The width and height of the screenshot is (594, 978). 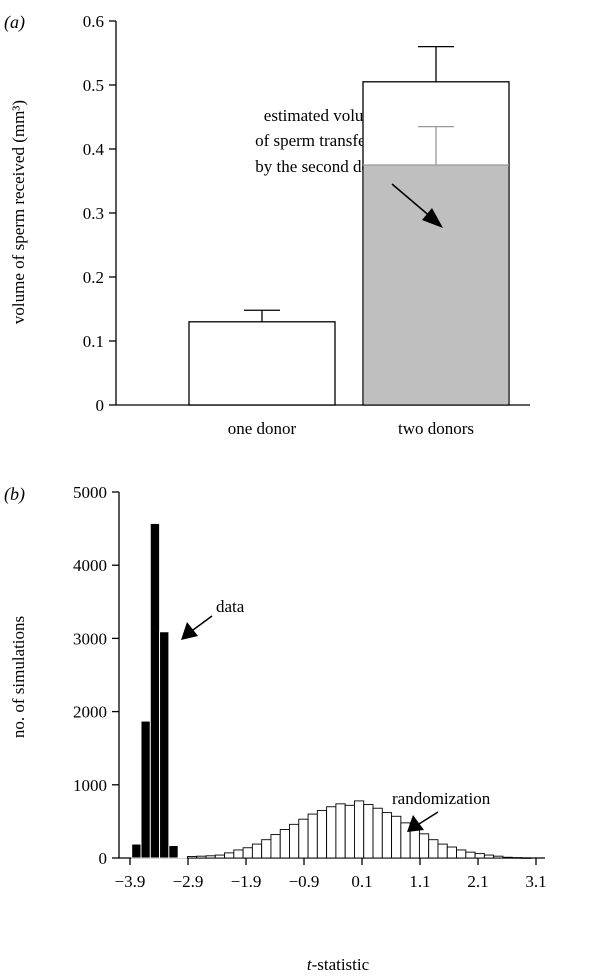 I want to click on x-tick-label: −1.9, so click(x=246, y=881).